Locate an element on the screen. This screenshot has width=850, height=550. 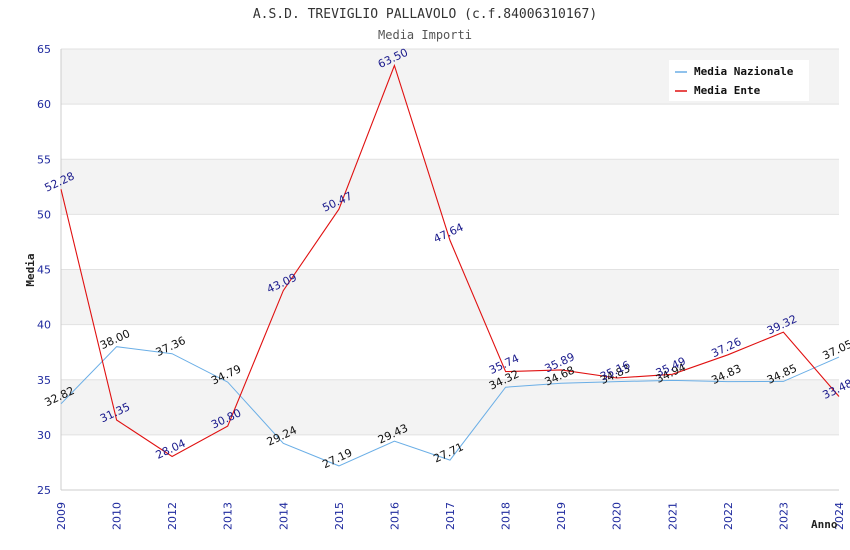
y-tick-label: 55 is located at coordinates (44, 159).